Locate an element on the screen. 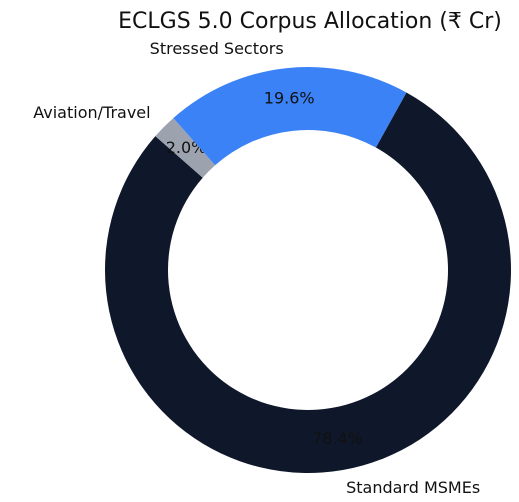 This screenshot has width=519, height=502. category-label: Standard MSMEs is located at coordinates (413, 487).